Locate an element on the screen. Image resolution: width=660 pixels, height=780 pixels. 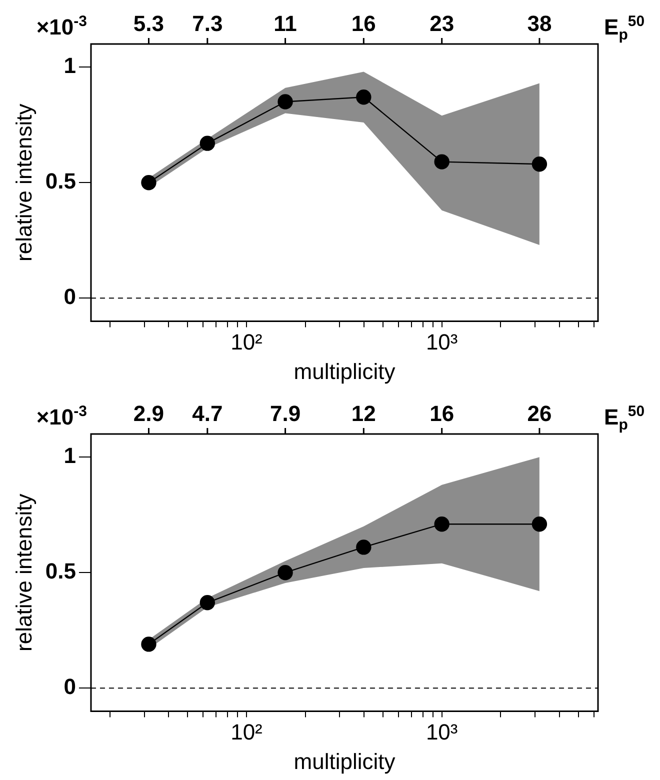
annotation: 7.9 is located at coordinates (285, 413).